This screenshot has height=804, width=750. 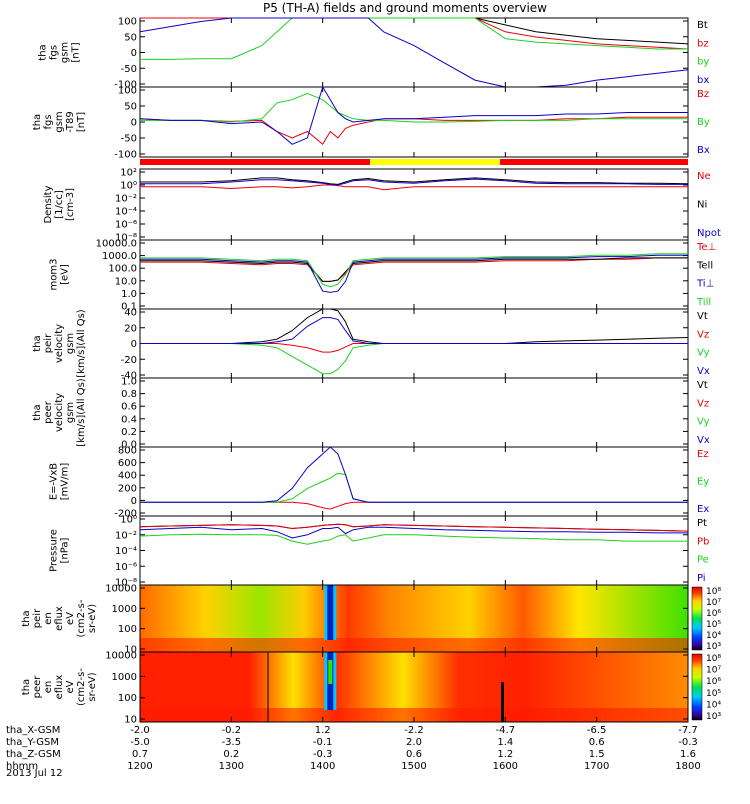 What do you see at coordinates (703, 403) in the screenshot?
I see `legend-entry: Vz` at bounding box center [703, 403].